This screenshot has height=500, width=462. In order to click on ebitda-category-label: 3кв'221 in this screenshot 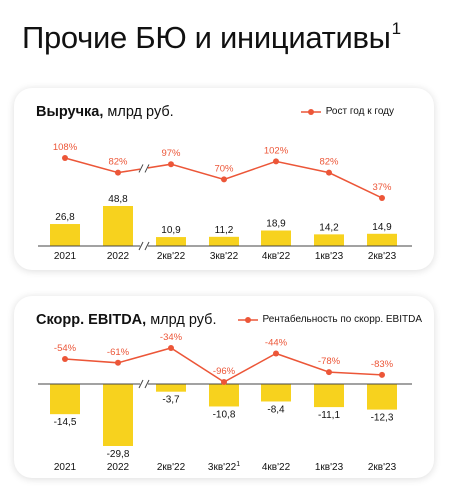, I will do `click(224, 467)`.